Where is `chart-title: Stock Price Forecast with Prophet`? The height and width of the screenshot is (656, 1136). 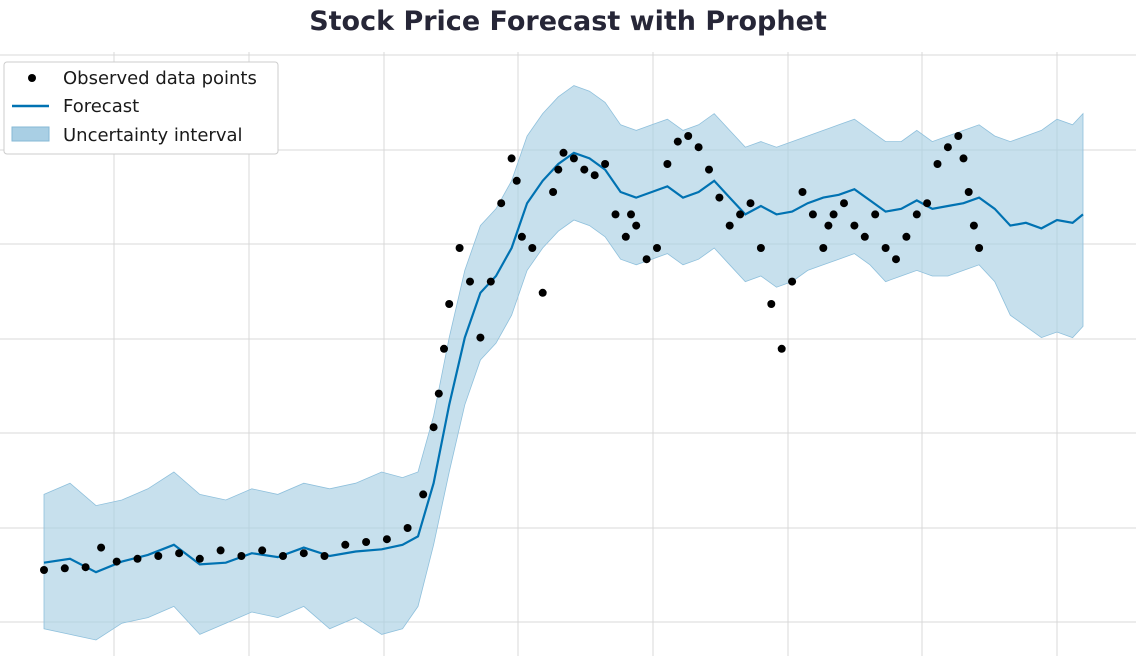 chart-title: Stock Price Forecast with Prophet is located at coordinates (568, 21).